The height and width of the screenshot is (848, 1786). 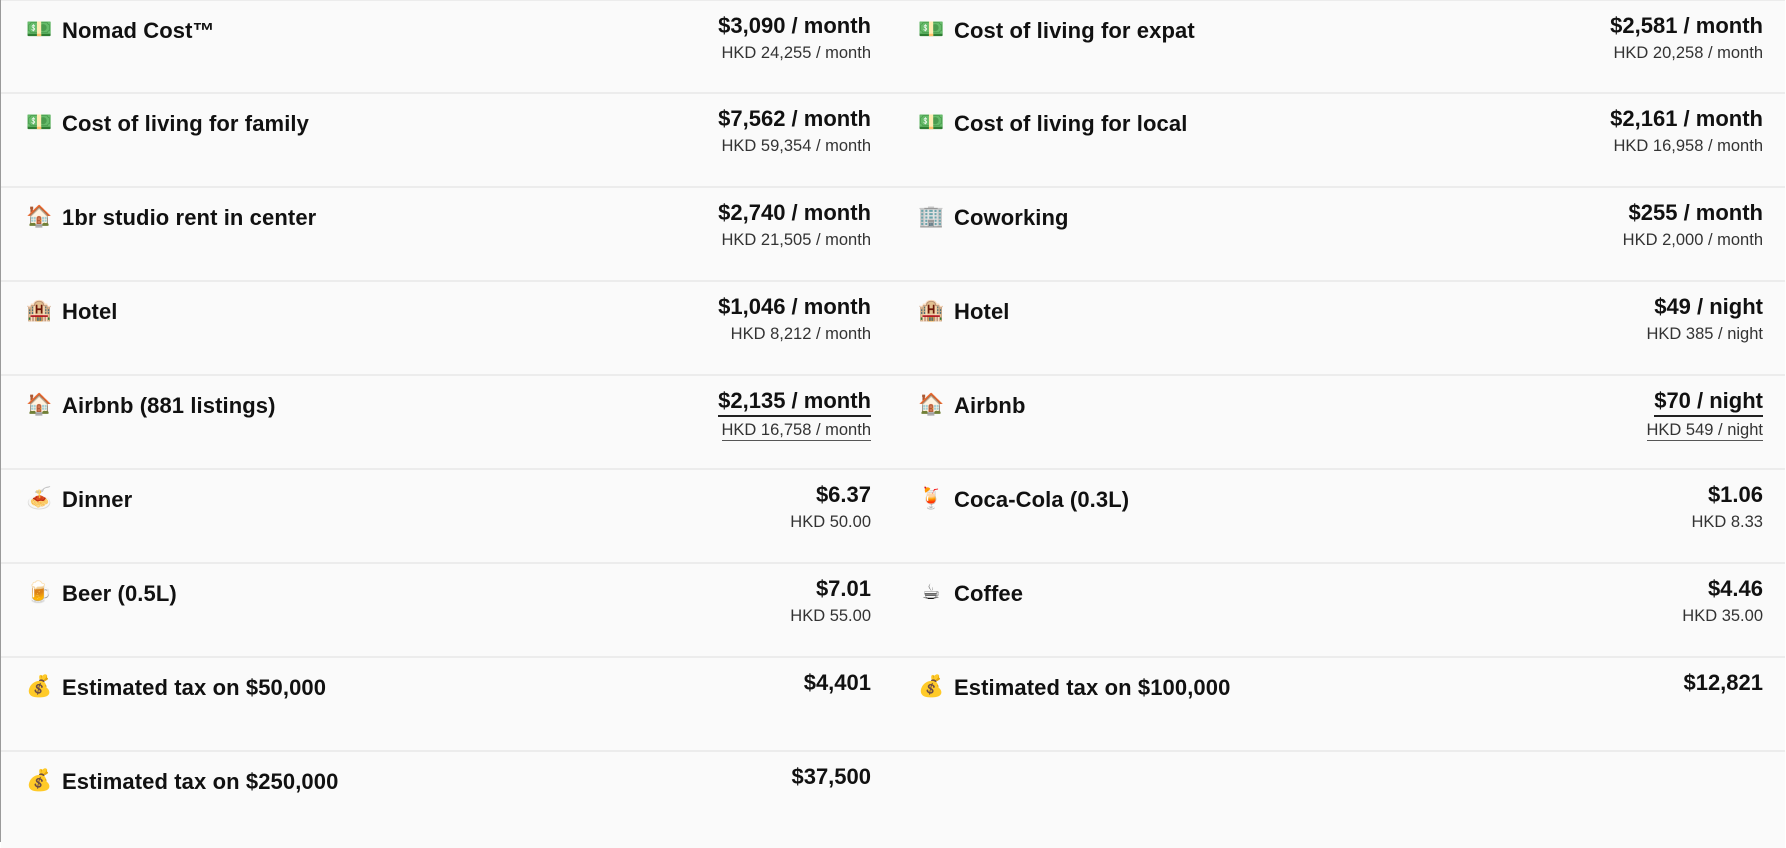 I want to click on cost-local: HKD 24,255 / month, so click(x=796, y=53).